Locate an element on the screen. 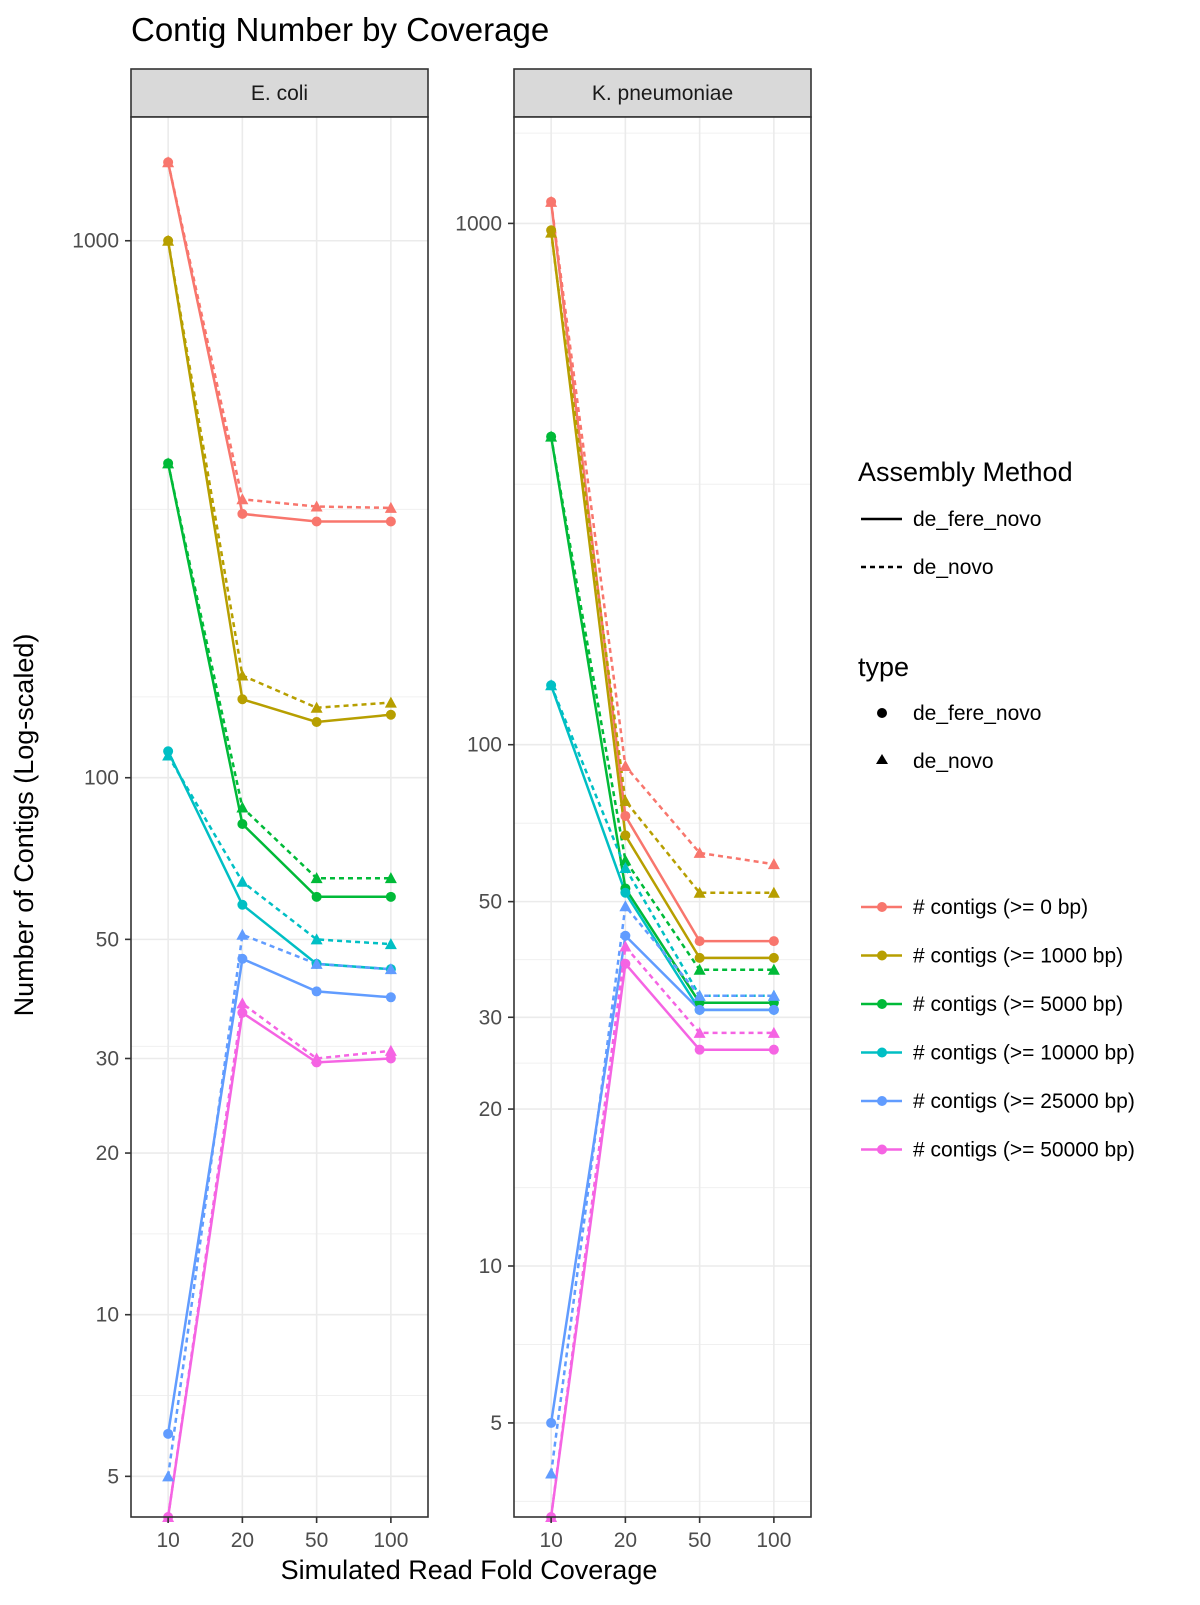 Image resolution: width=1200 pixels, height=1605 pixels. legend-method-entry-dashed: de_novo is located at coordinates (953, 567).